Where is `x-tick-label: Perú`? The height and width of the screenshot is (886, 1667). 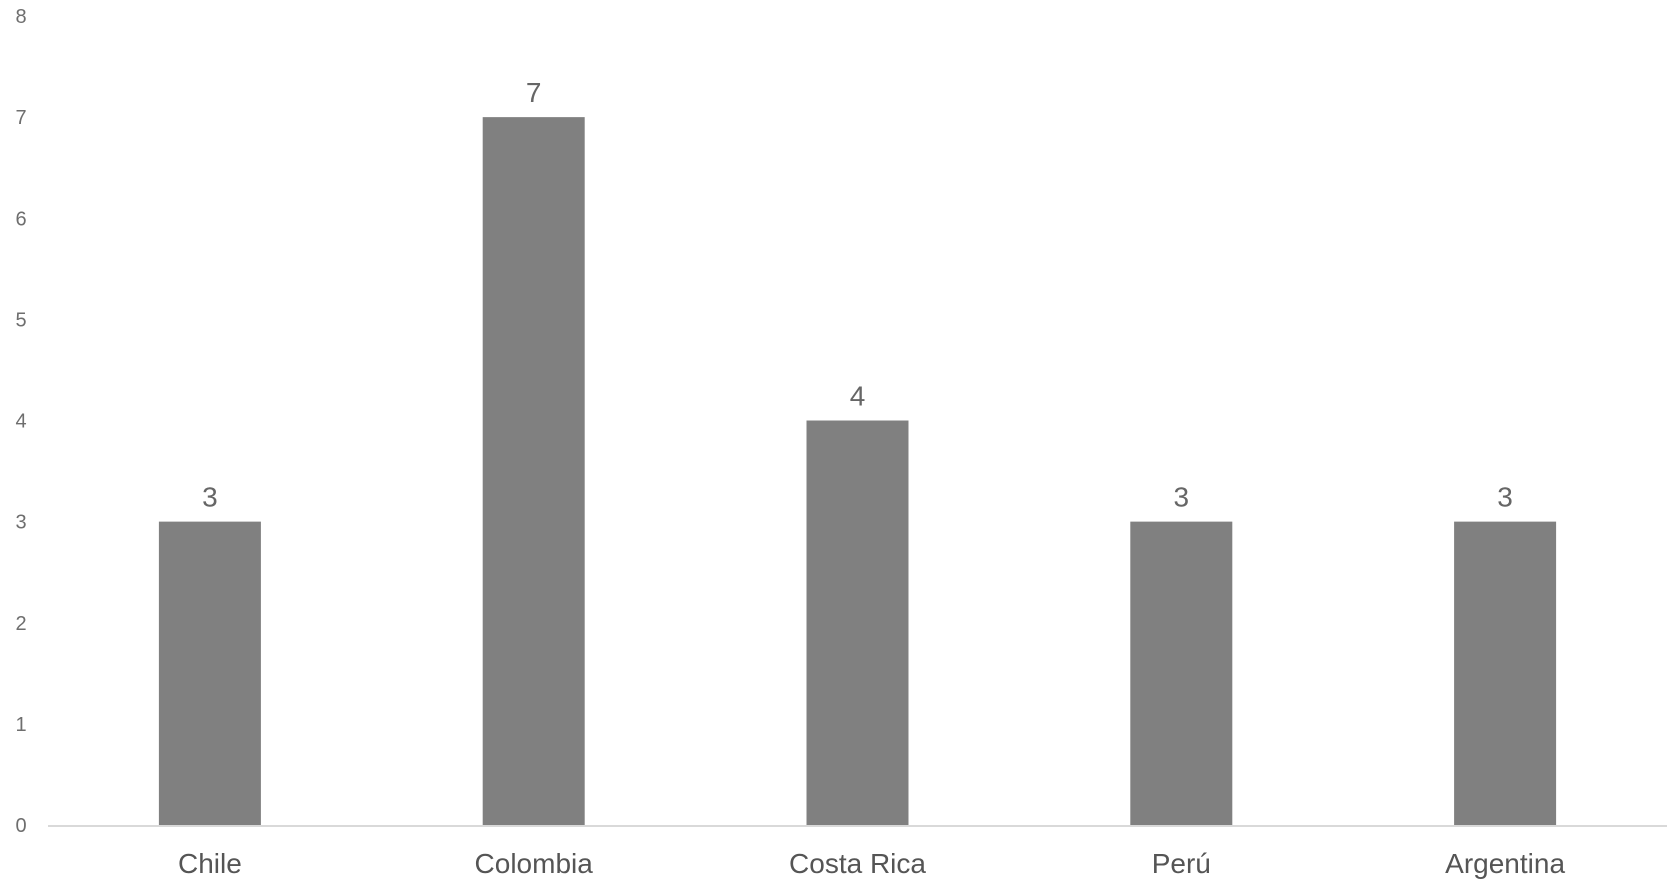 x-tick-label: Perú is located at coordinates (1181, 863).